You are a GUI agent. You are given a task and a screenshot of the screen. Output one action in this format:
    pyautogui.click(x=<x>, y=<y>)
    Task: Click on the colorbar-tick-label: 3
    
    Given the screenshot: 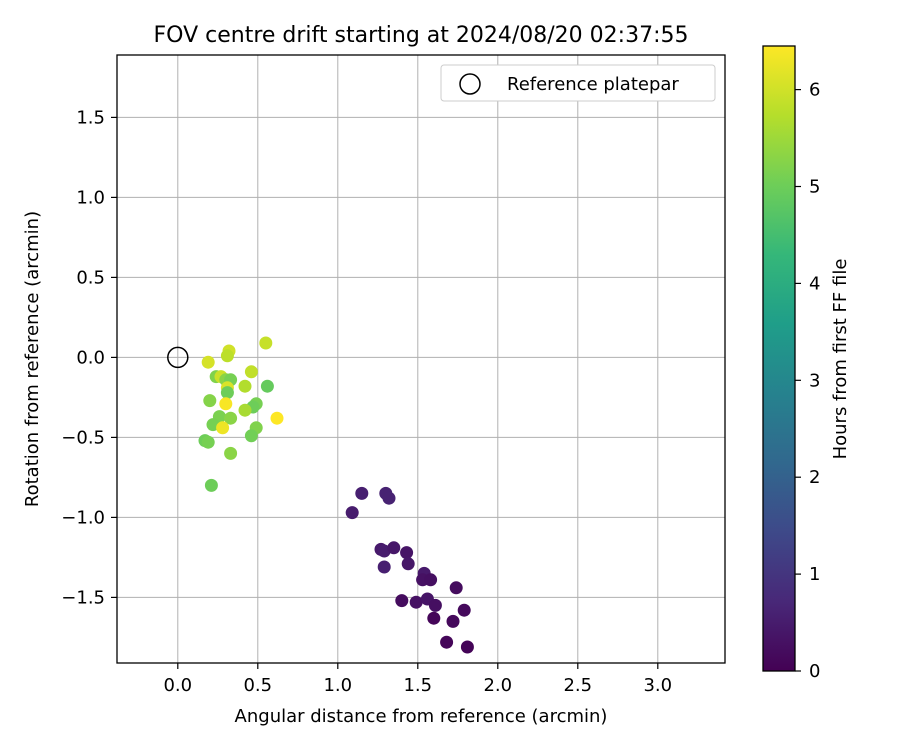 What is the action you would take?
    pyautogui.click(x=814, y=380)
    